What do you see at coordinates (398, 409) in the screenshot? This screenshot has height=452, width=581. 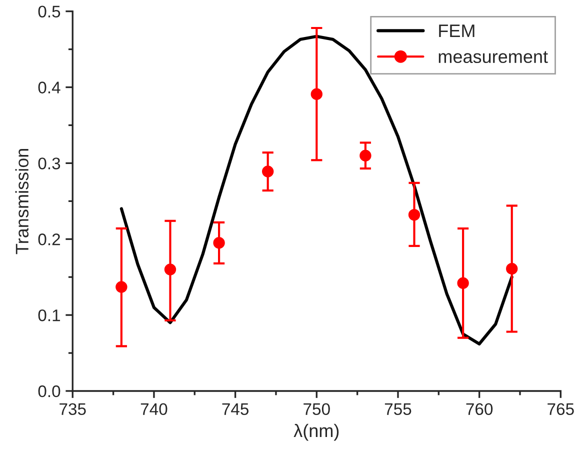 I see `x-tick-label: 755` at bounding box center [398, 409].